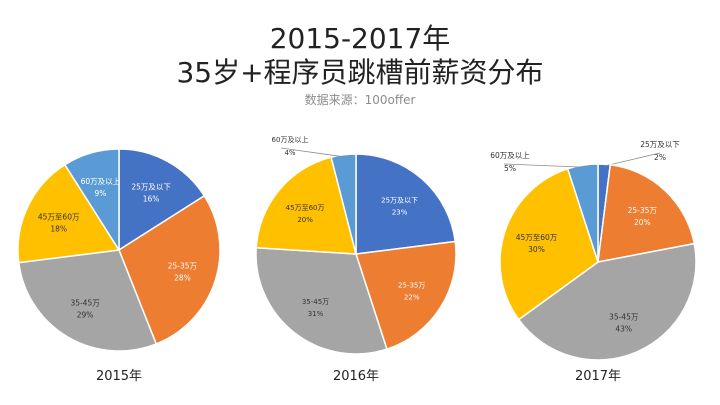 The height and width of the screenshot is (405, 720). I want to click on slice-value-label: 22%, so click(412, 297).